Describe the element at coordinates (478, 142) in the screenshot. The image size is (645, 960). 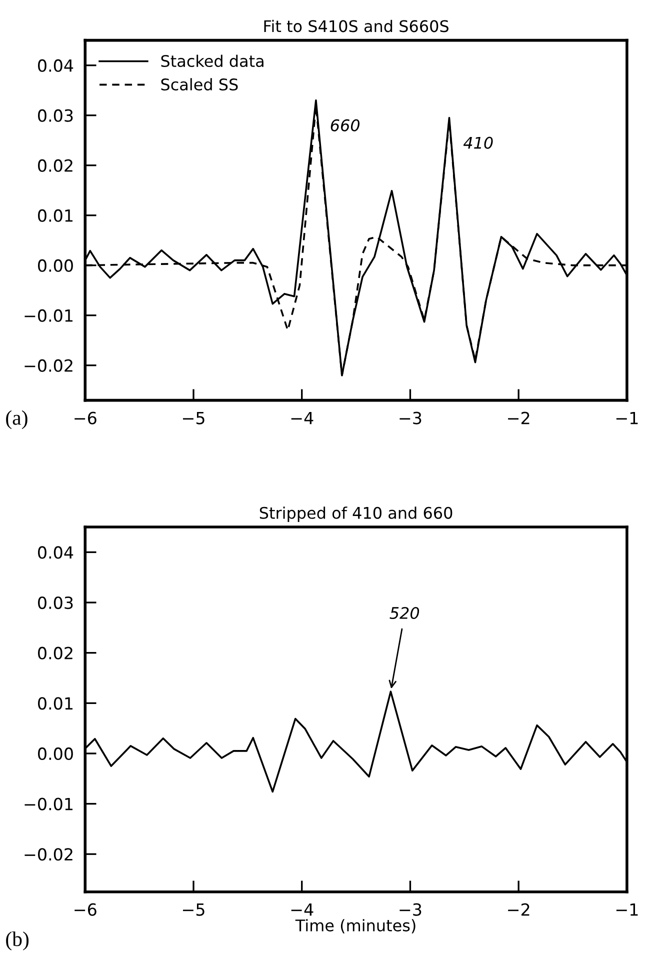
I see `annotation: 410` at that location.